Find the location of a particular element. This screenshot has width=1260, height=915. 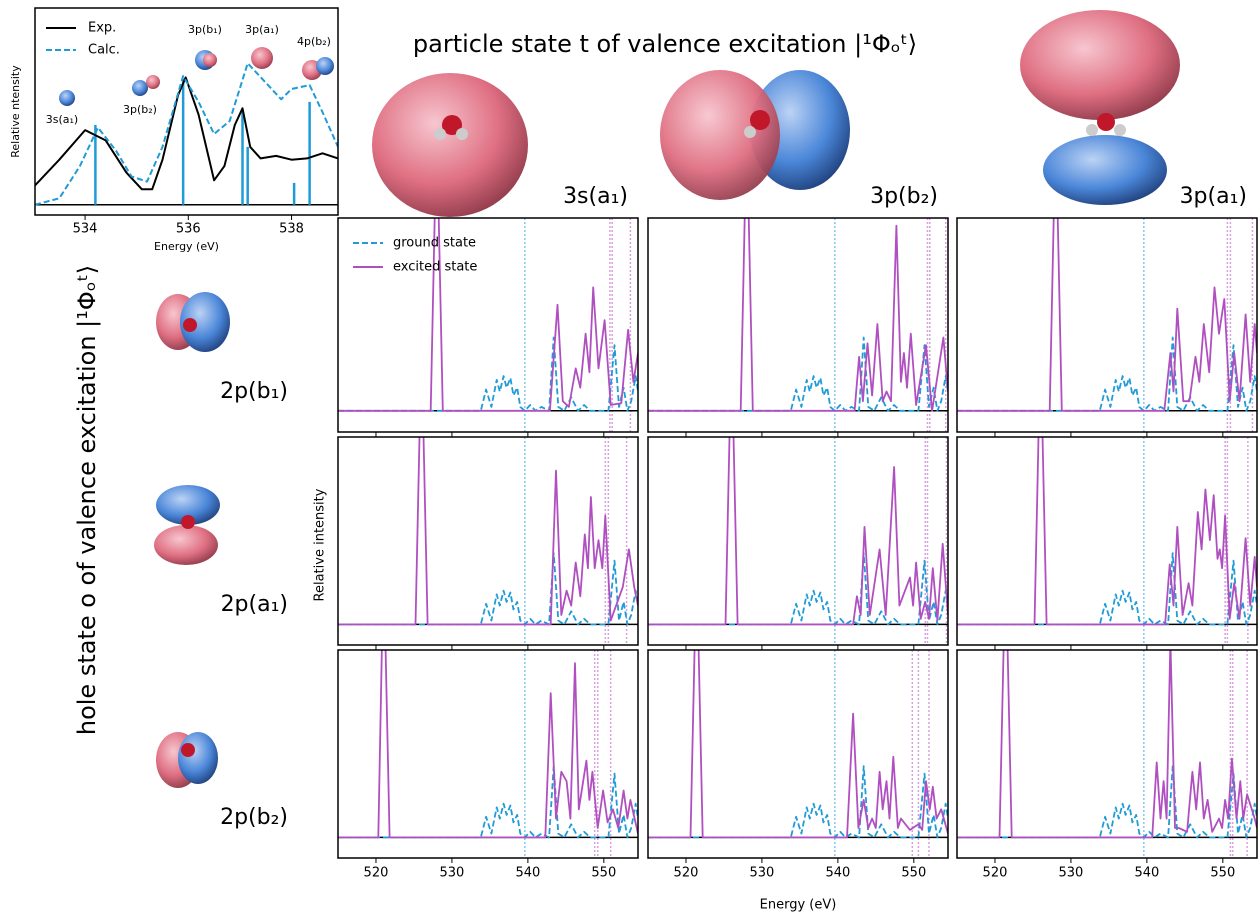

plot-frame is located at coordinates (186, 111).